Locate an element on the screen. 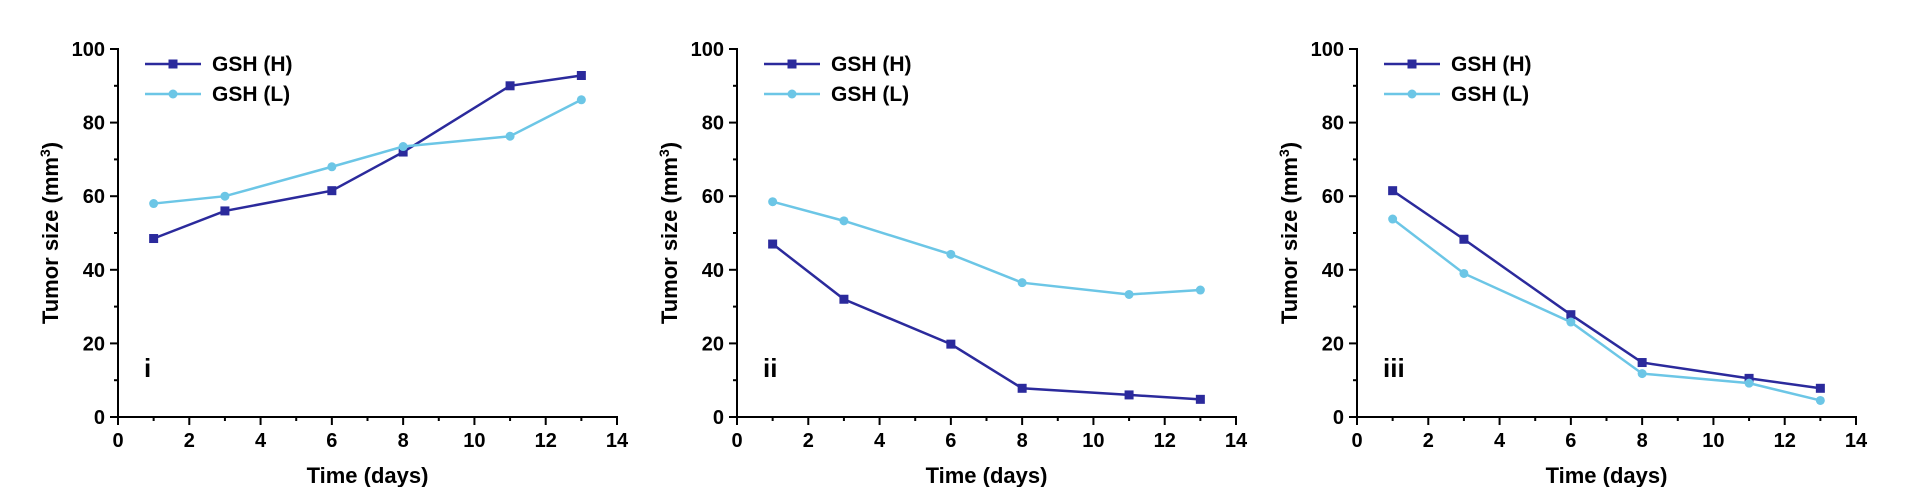 The image size is (1920, 487). panel-label: ii is located at coordinates (770, 368).